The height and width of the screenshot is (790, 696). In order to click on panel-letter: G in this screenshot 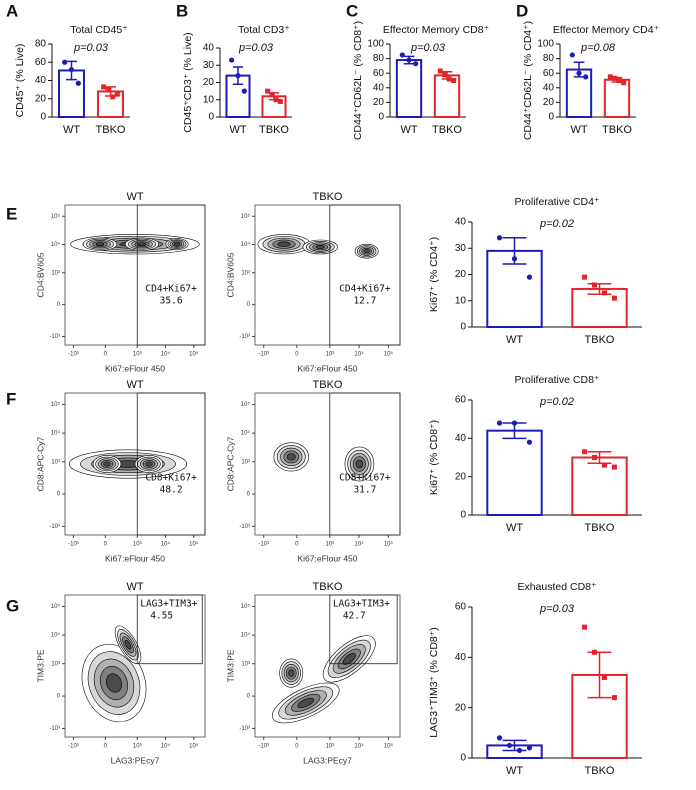, I will do `click(12, 605)`.